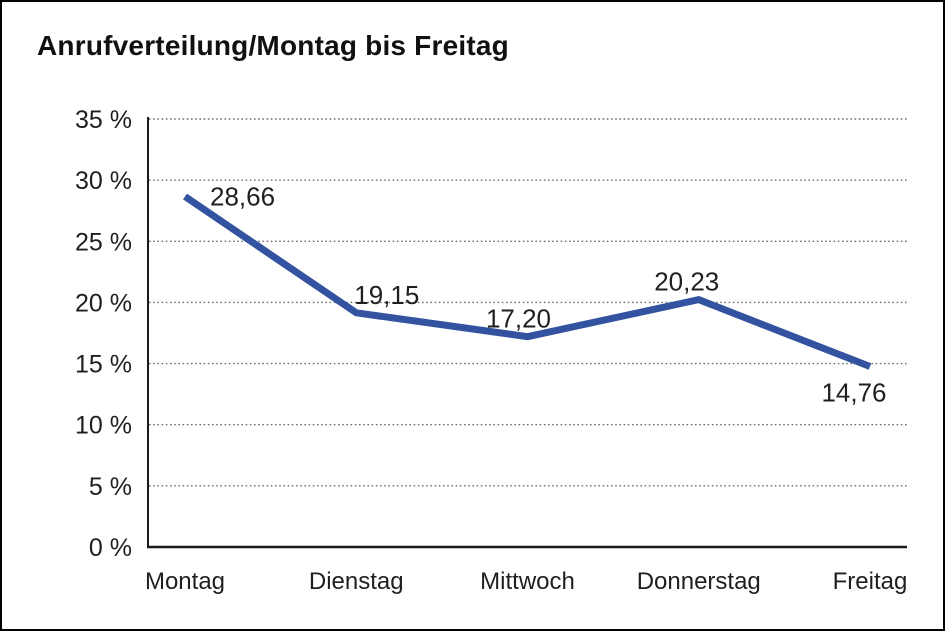  What do you see at coordinates (686, 282) in the screenshot?
I see `data-point-label: 20,23` at bounding box center [686, 282].